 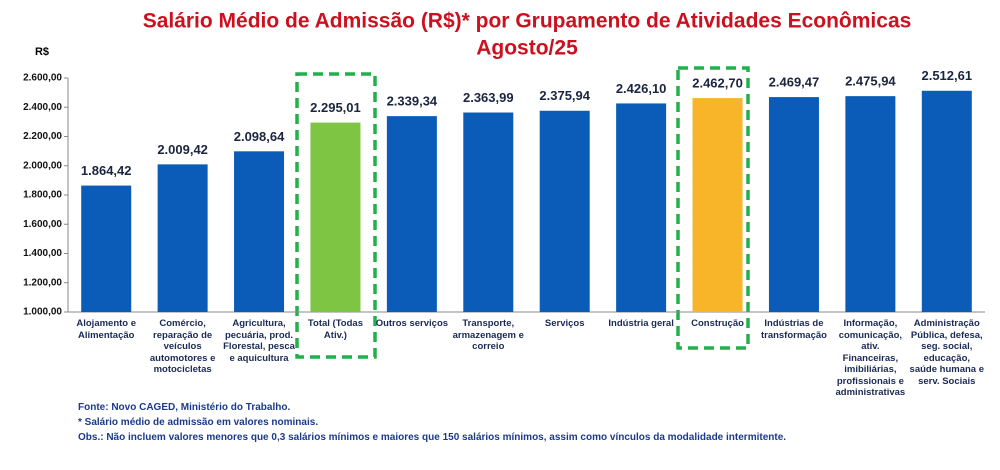 What do you see at coordinates (717, 83) in the screenshot?
I see `value-label: 2.462,70` at bounding box center [717, 83].